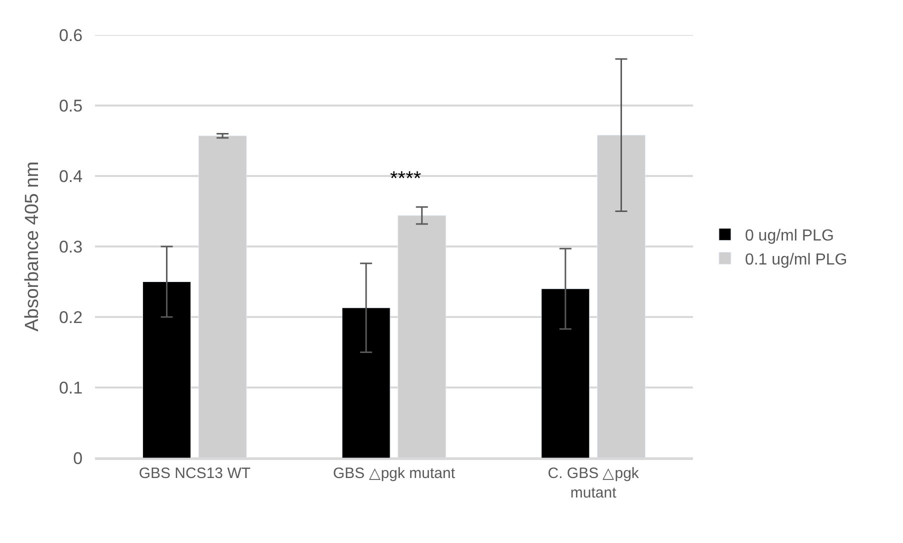 This screenshot has height=543, width=903. I want to click on y-tick-label: 0.1, so click(70, 388).